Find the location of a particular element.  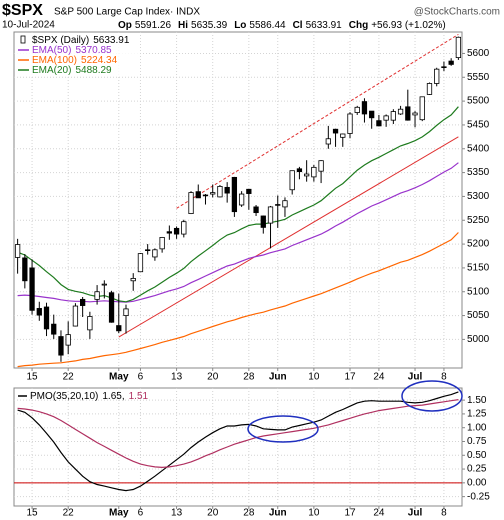

legend-name: EMA(20) is located at coordinates (51, 70).